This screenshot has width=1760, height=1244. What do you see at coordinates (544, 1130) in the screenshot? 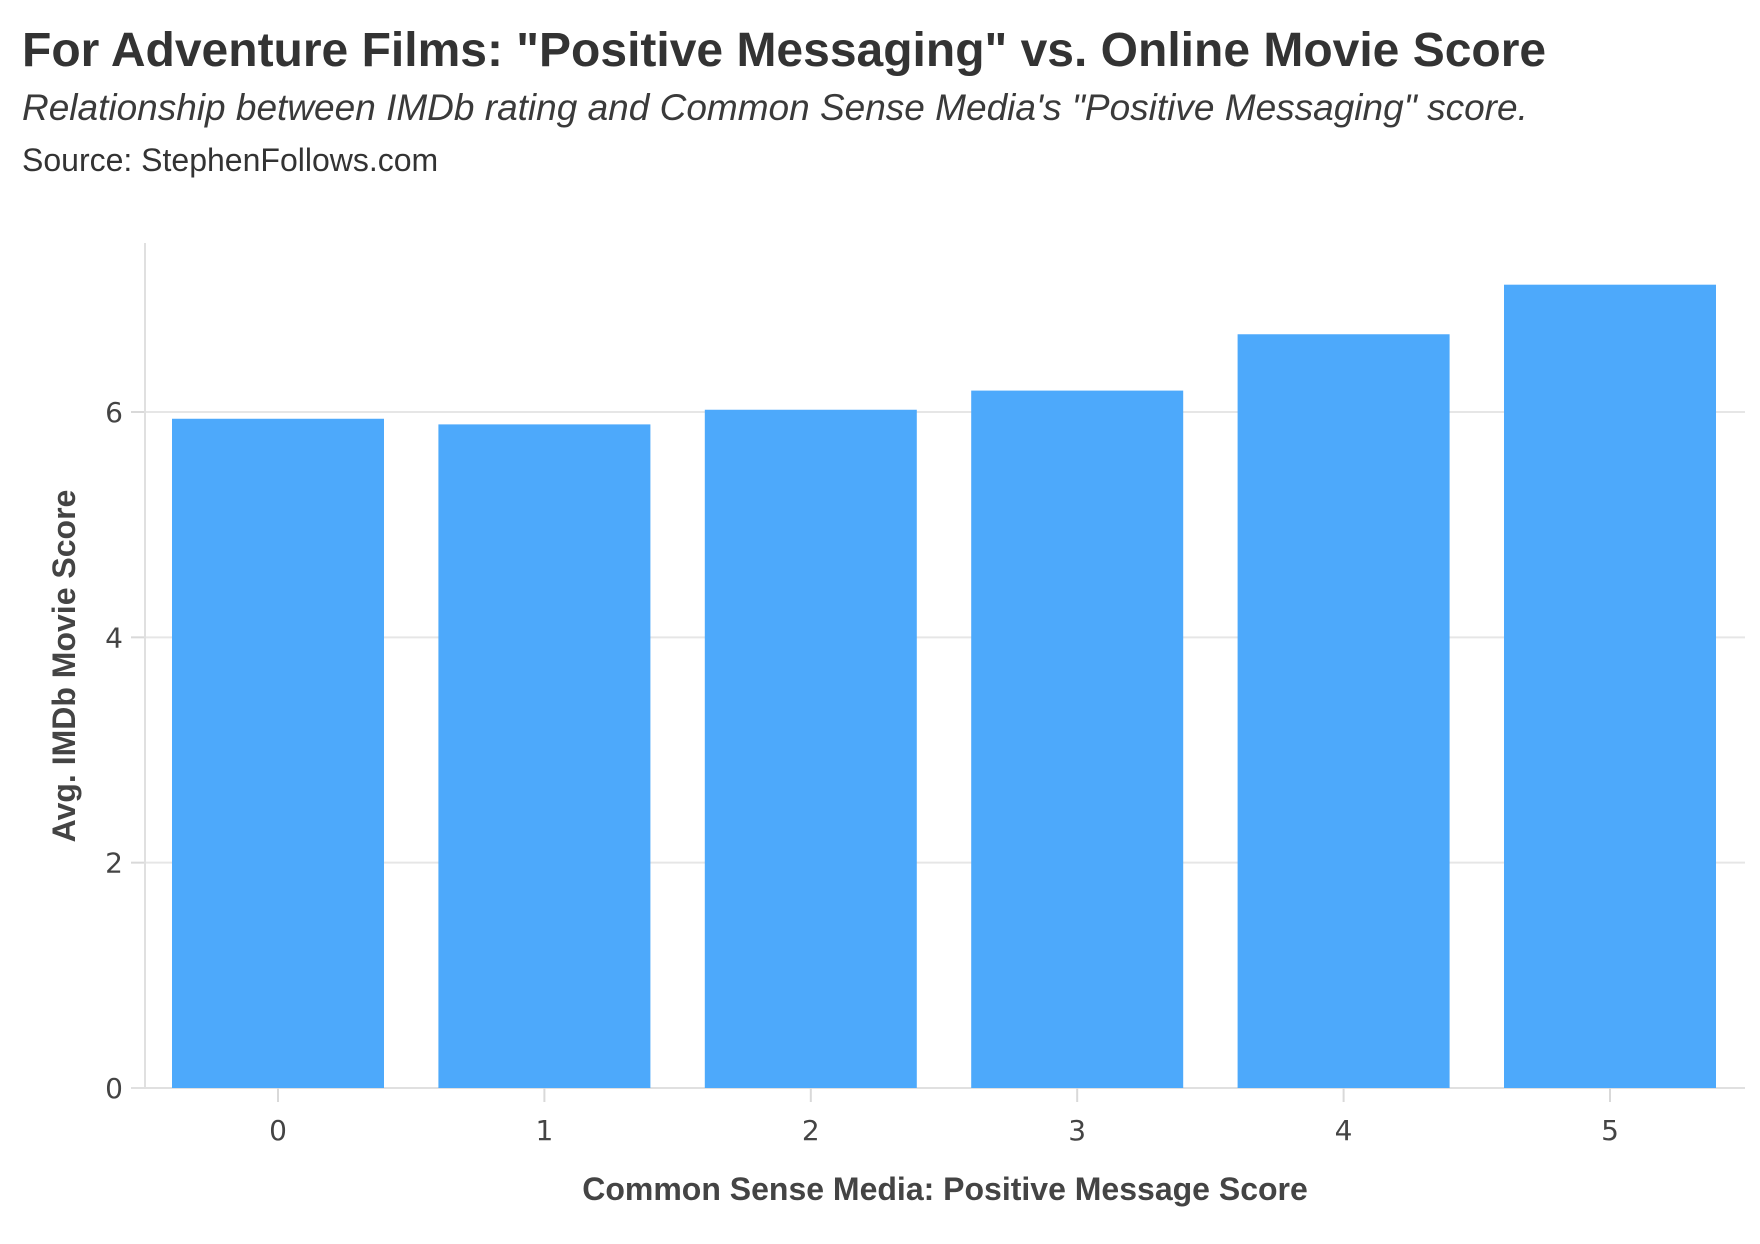
I see `x-tick-label: 1` at bounding box center [544, 1130].